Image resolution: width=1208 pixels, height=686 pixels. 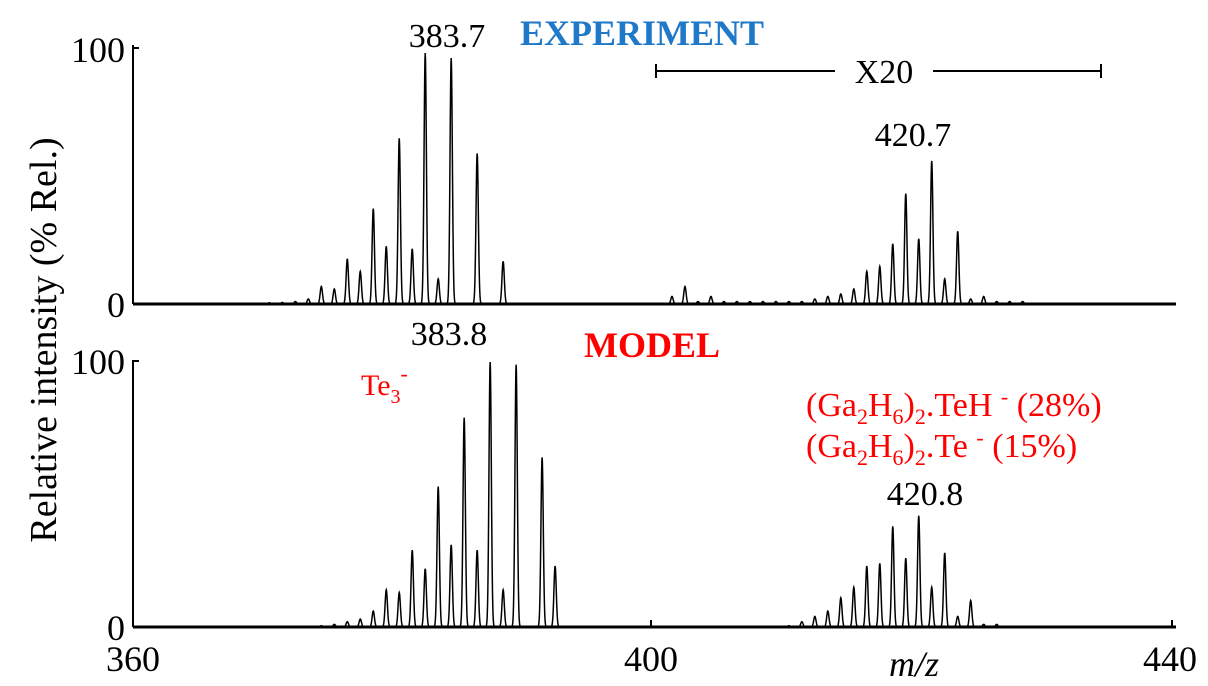 What do you see at coordinates (44, 339) in the screenshot?
I see `y-axis-label: Relative intensity (% Rel.)` at bounding box center [44, 339].